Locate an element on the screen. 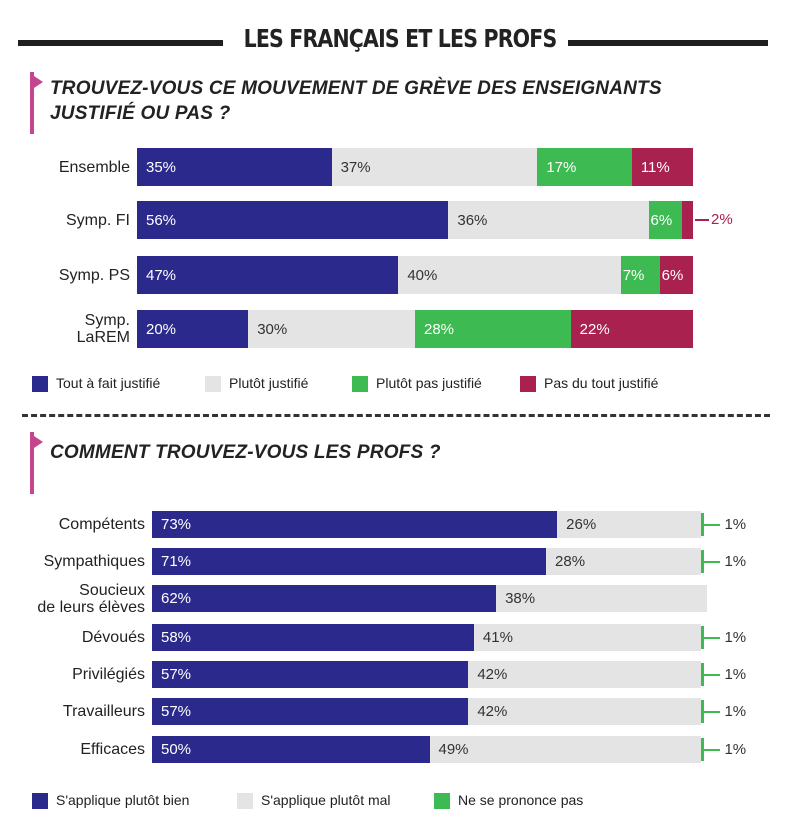  category-label-line: Ensemble is located at coordinates (94, 167).